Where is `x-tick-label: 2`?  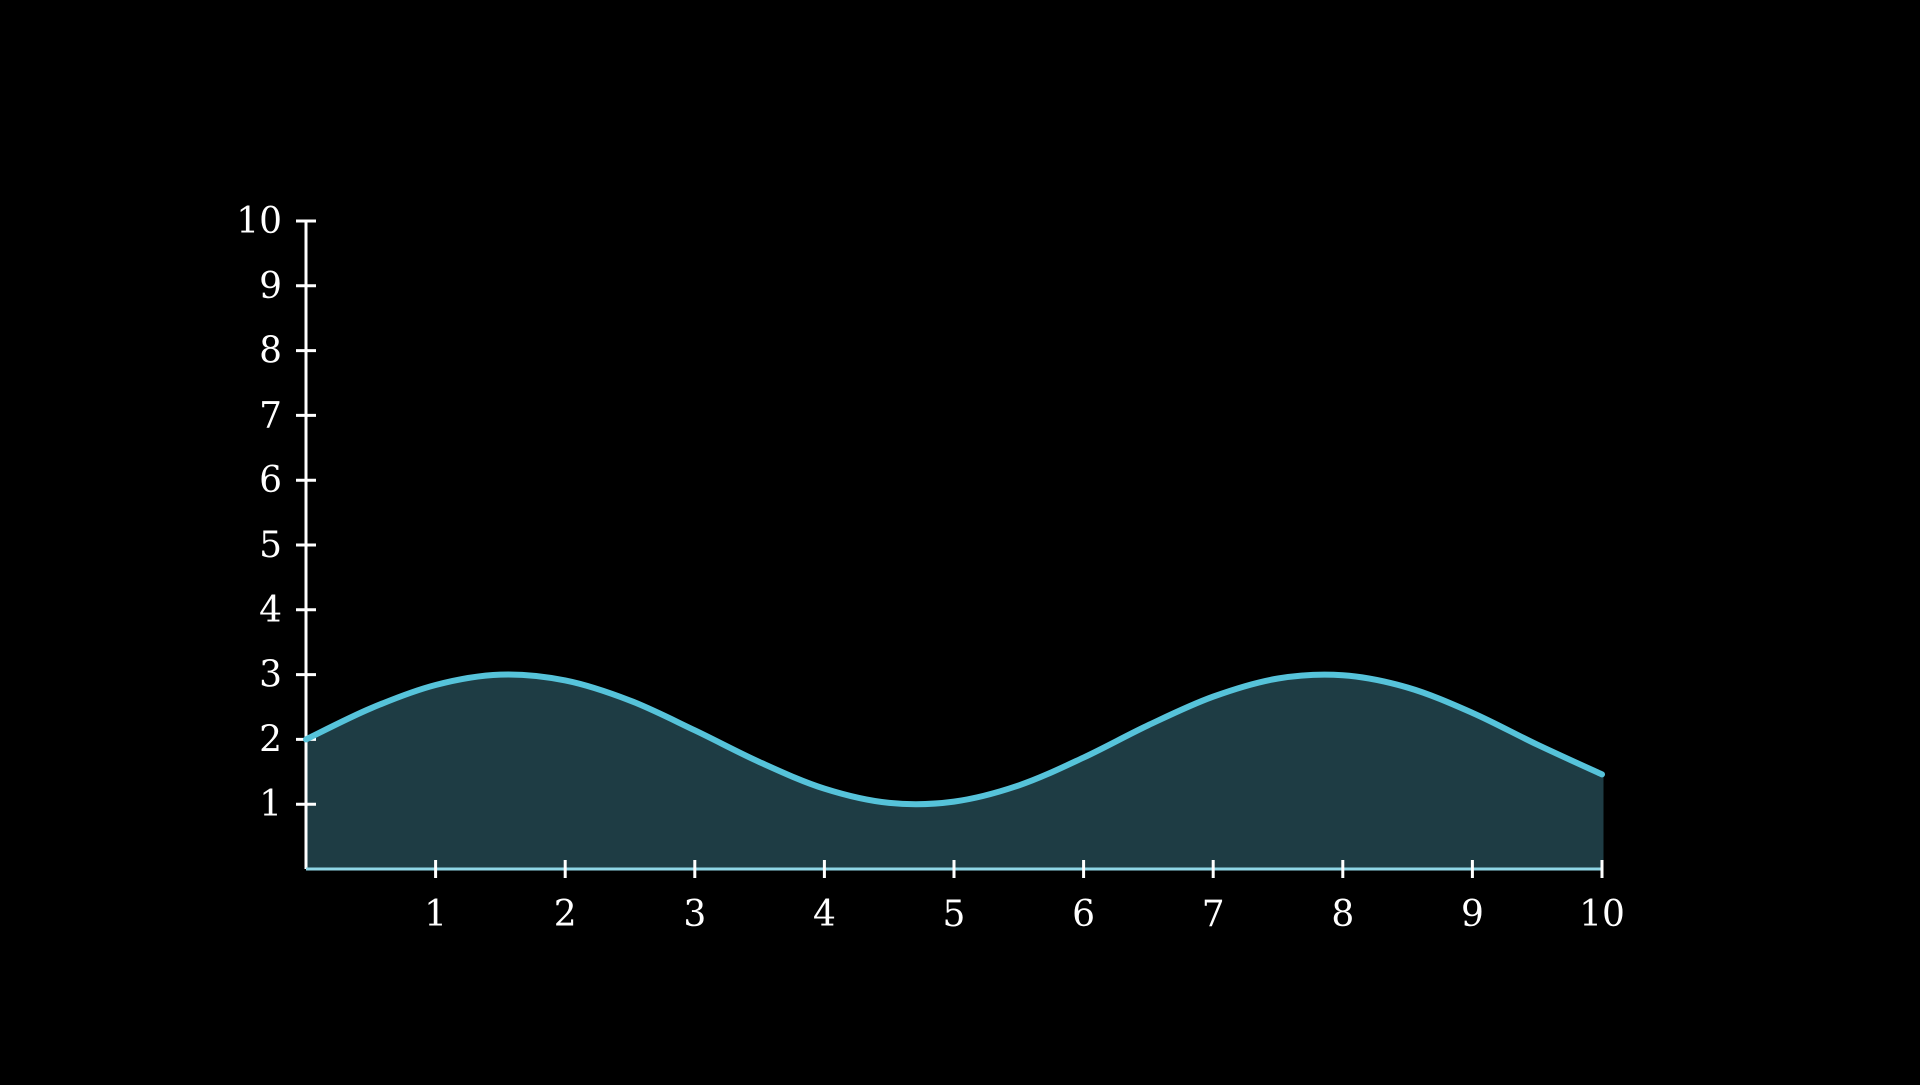 x-tick-label: 2 is located at coordinates (565, 914).